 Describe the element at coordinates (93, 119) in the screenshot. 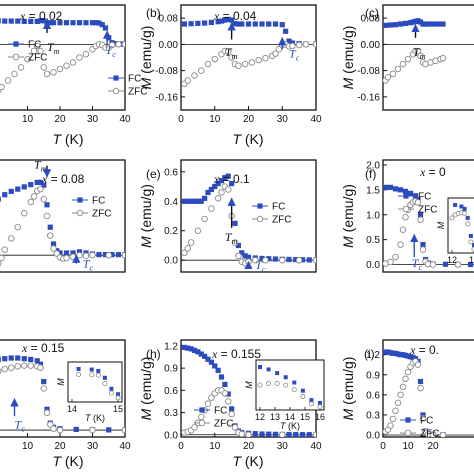

I see `x-tick-label: 30` at that location.